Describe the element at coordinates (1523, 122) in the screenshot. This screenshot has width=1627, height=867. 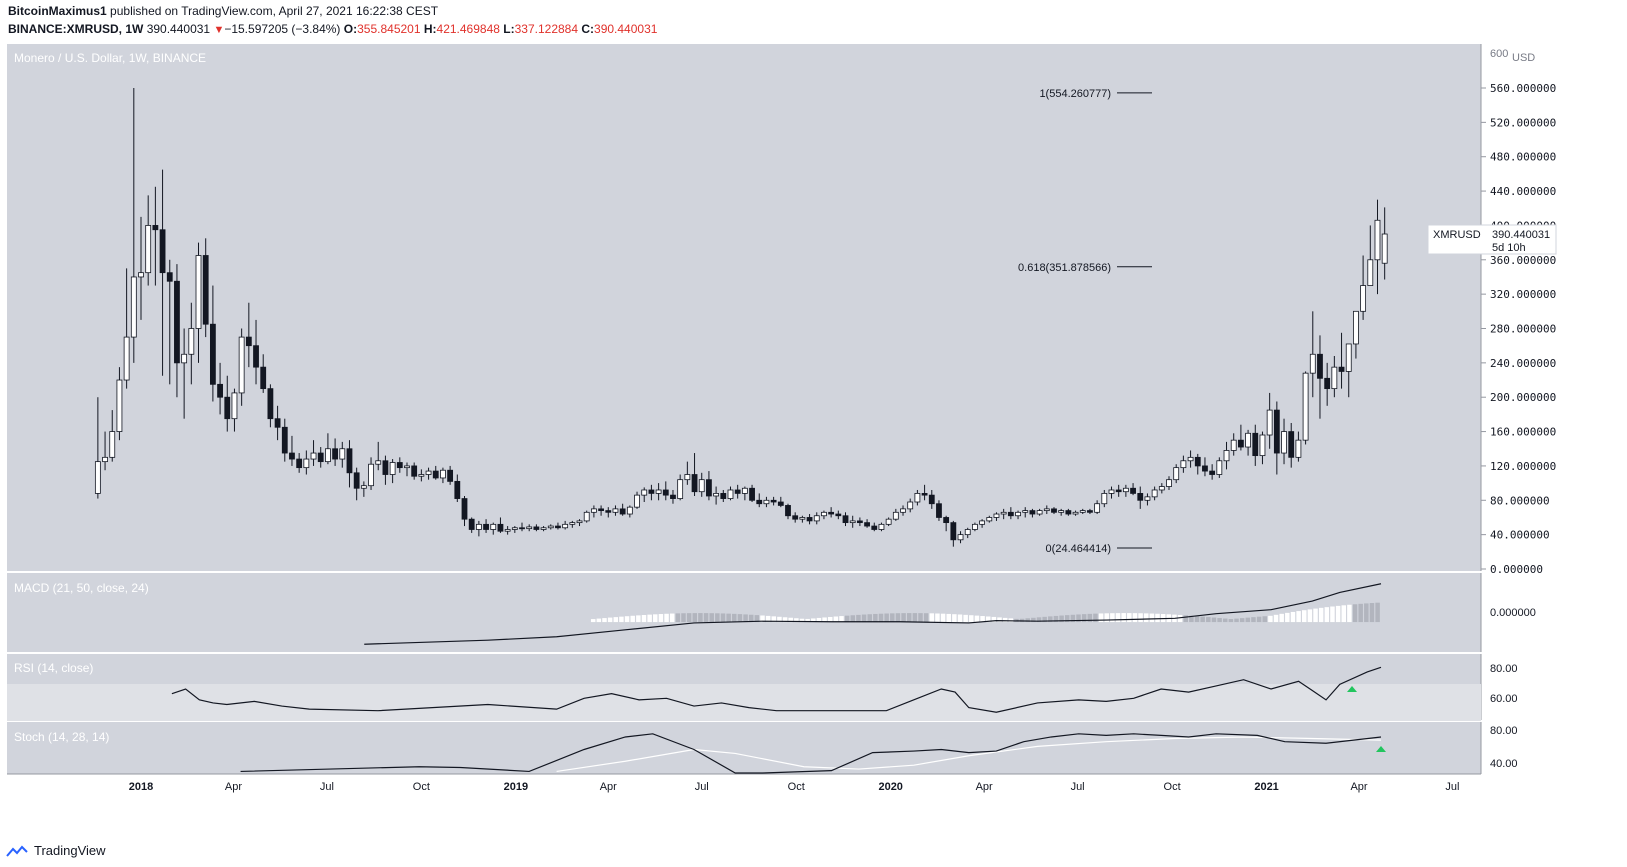
I see `price-axis-label: 520.000000` at that location.